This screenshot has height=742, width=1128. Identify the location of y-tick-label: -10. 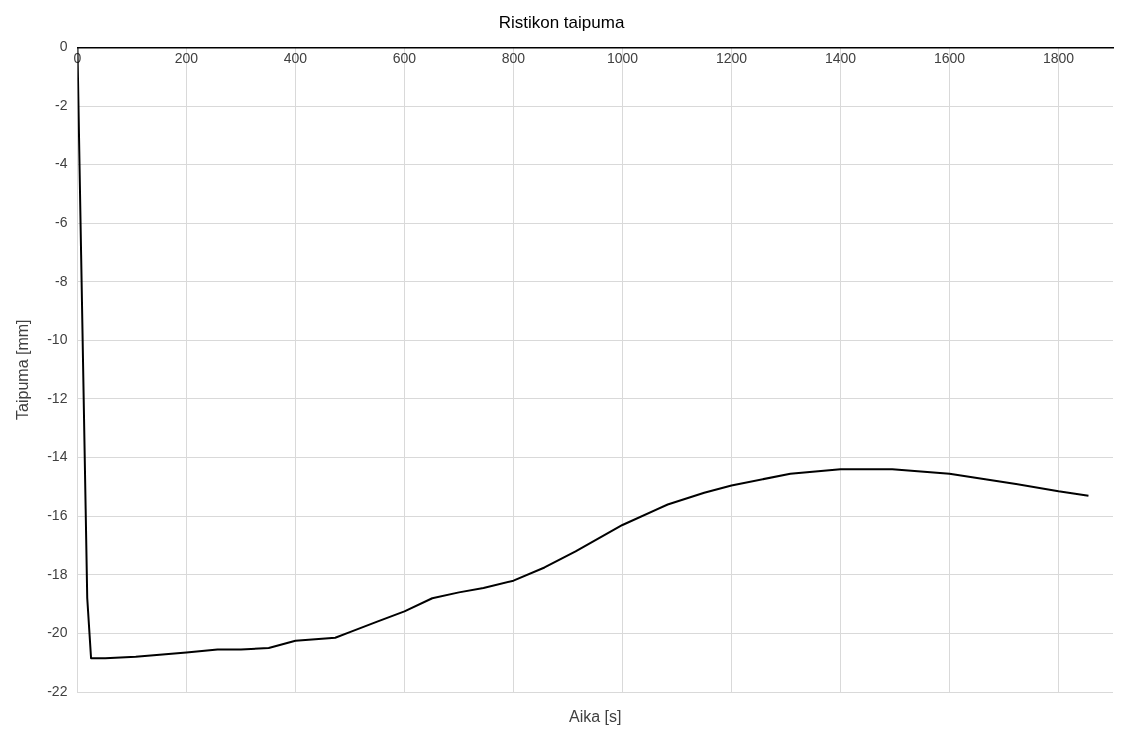
(57, 339).